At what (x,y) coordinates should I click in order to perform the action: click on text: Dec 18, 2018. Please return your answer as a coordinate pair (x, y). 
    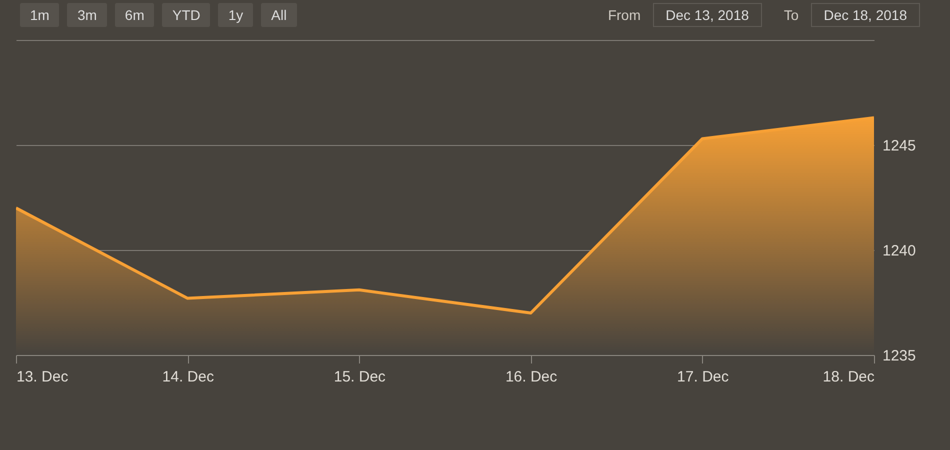
    Looking at the image, I should click on (865, 15).